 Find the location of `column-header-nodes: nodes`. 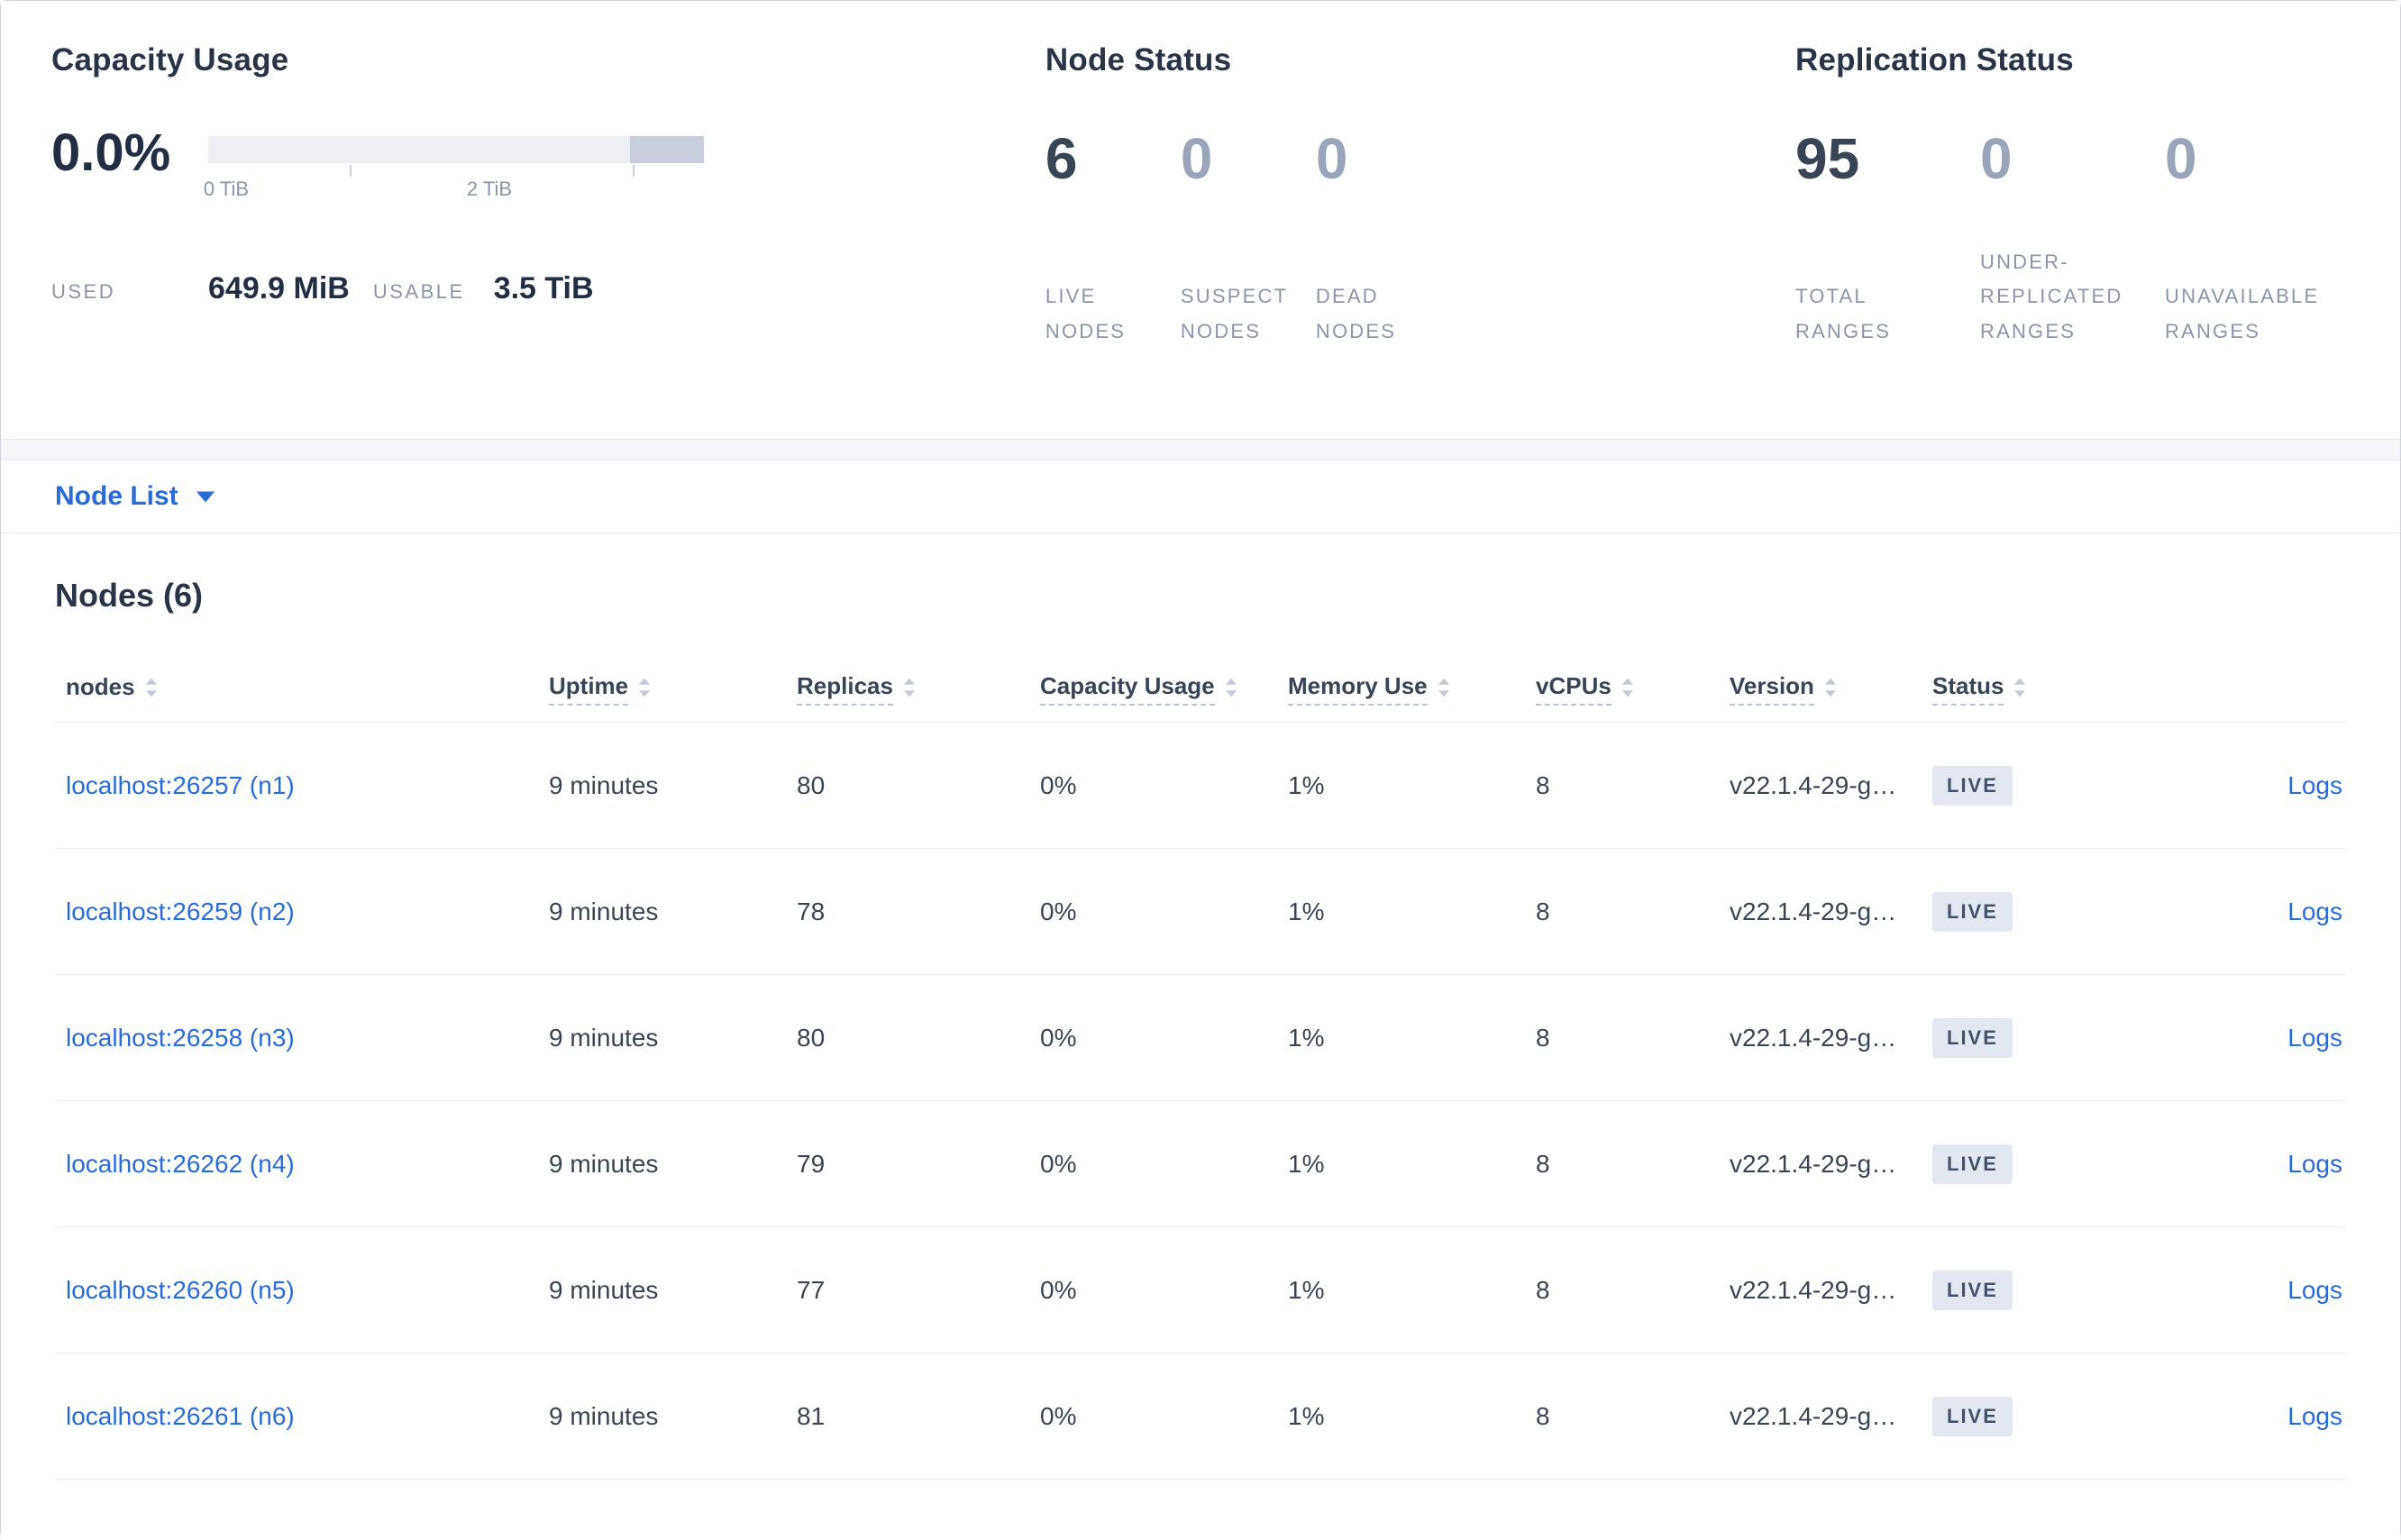

column-header-nodes: nodes is located at coordinates (302, 689).